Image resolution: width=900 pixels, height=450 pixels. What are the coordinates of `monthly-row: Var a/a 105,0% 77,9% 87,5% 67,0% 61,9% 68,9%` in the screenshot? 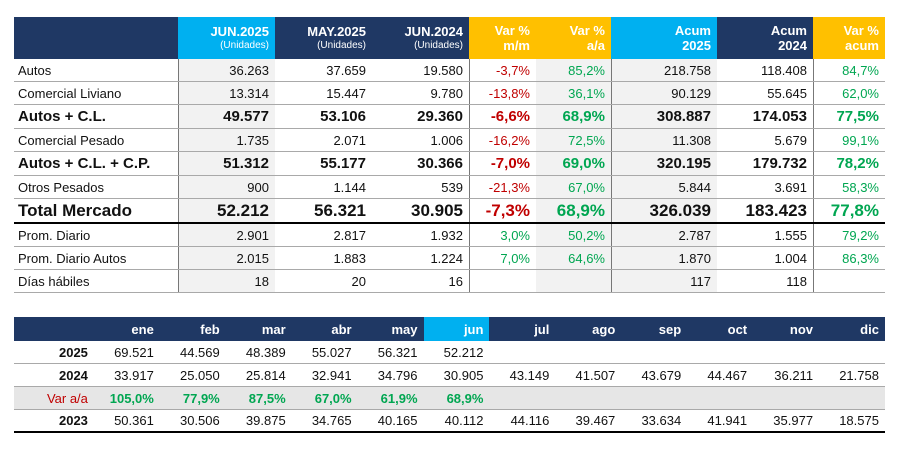 It's located at (449, 398).